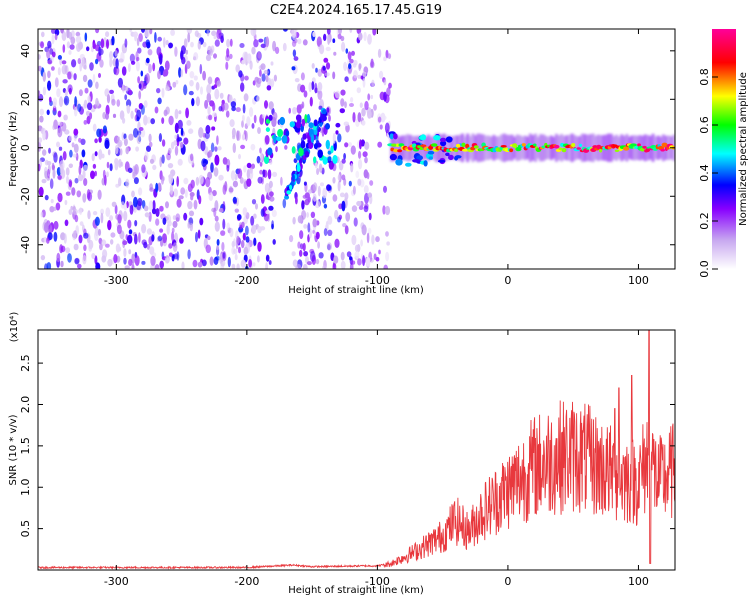 The height and width of the screenshot is (600, 750). What do you see at coordinates (293, 177) in the screenshot?
I see `streak-blob` at bounding box center [293, 177].